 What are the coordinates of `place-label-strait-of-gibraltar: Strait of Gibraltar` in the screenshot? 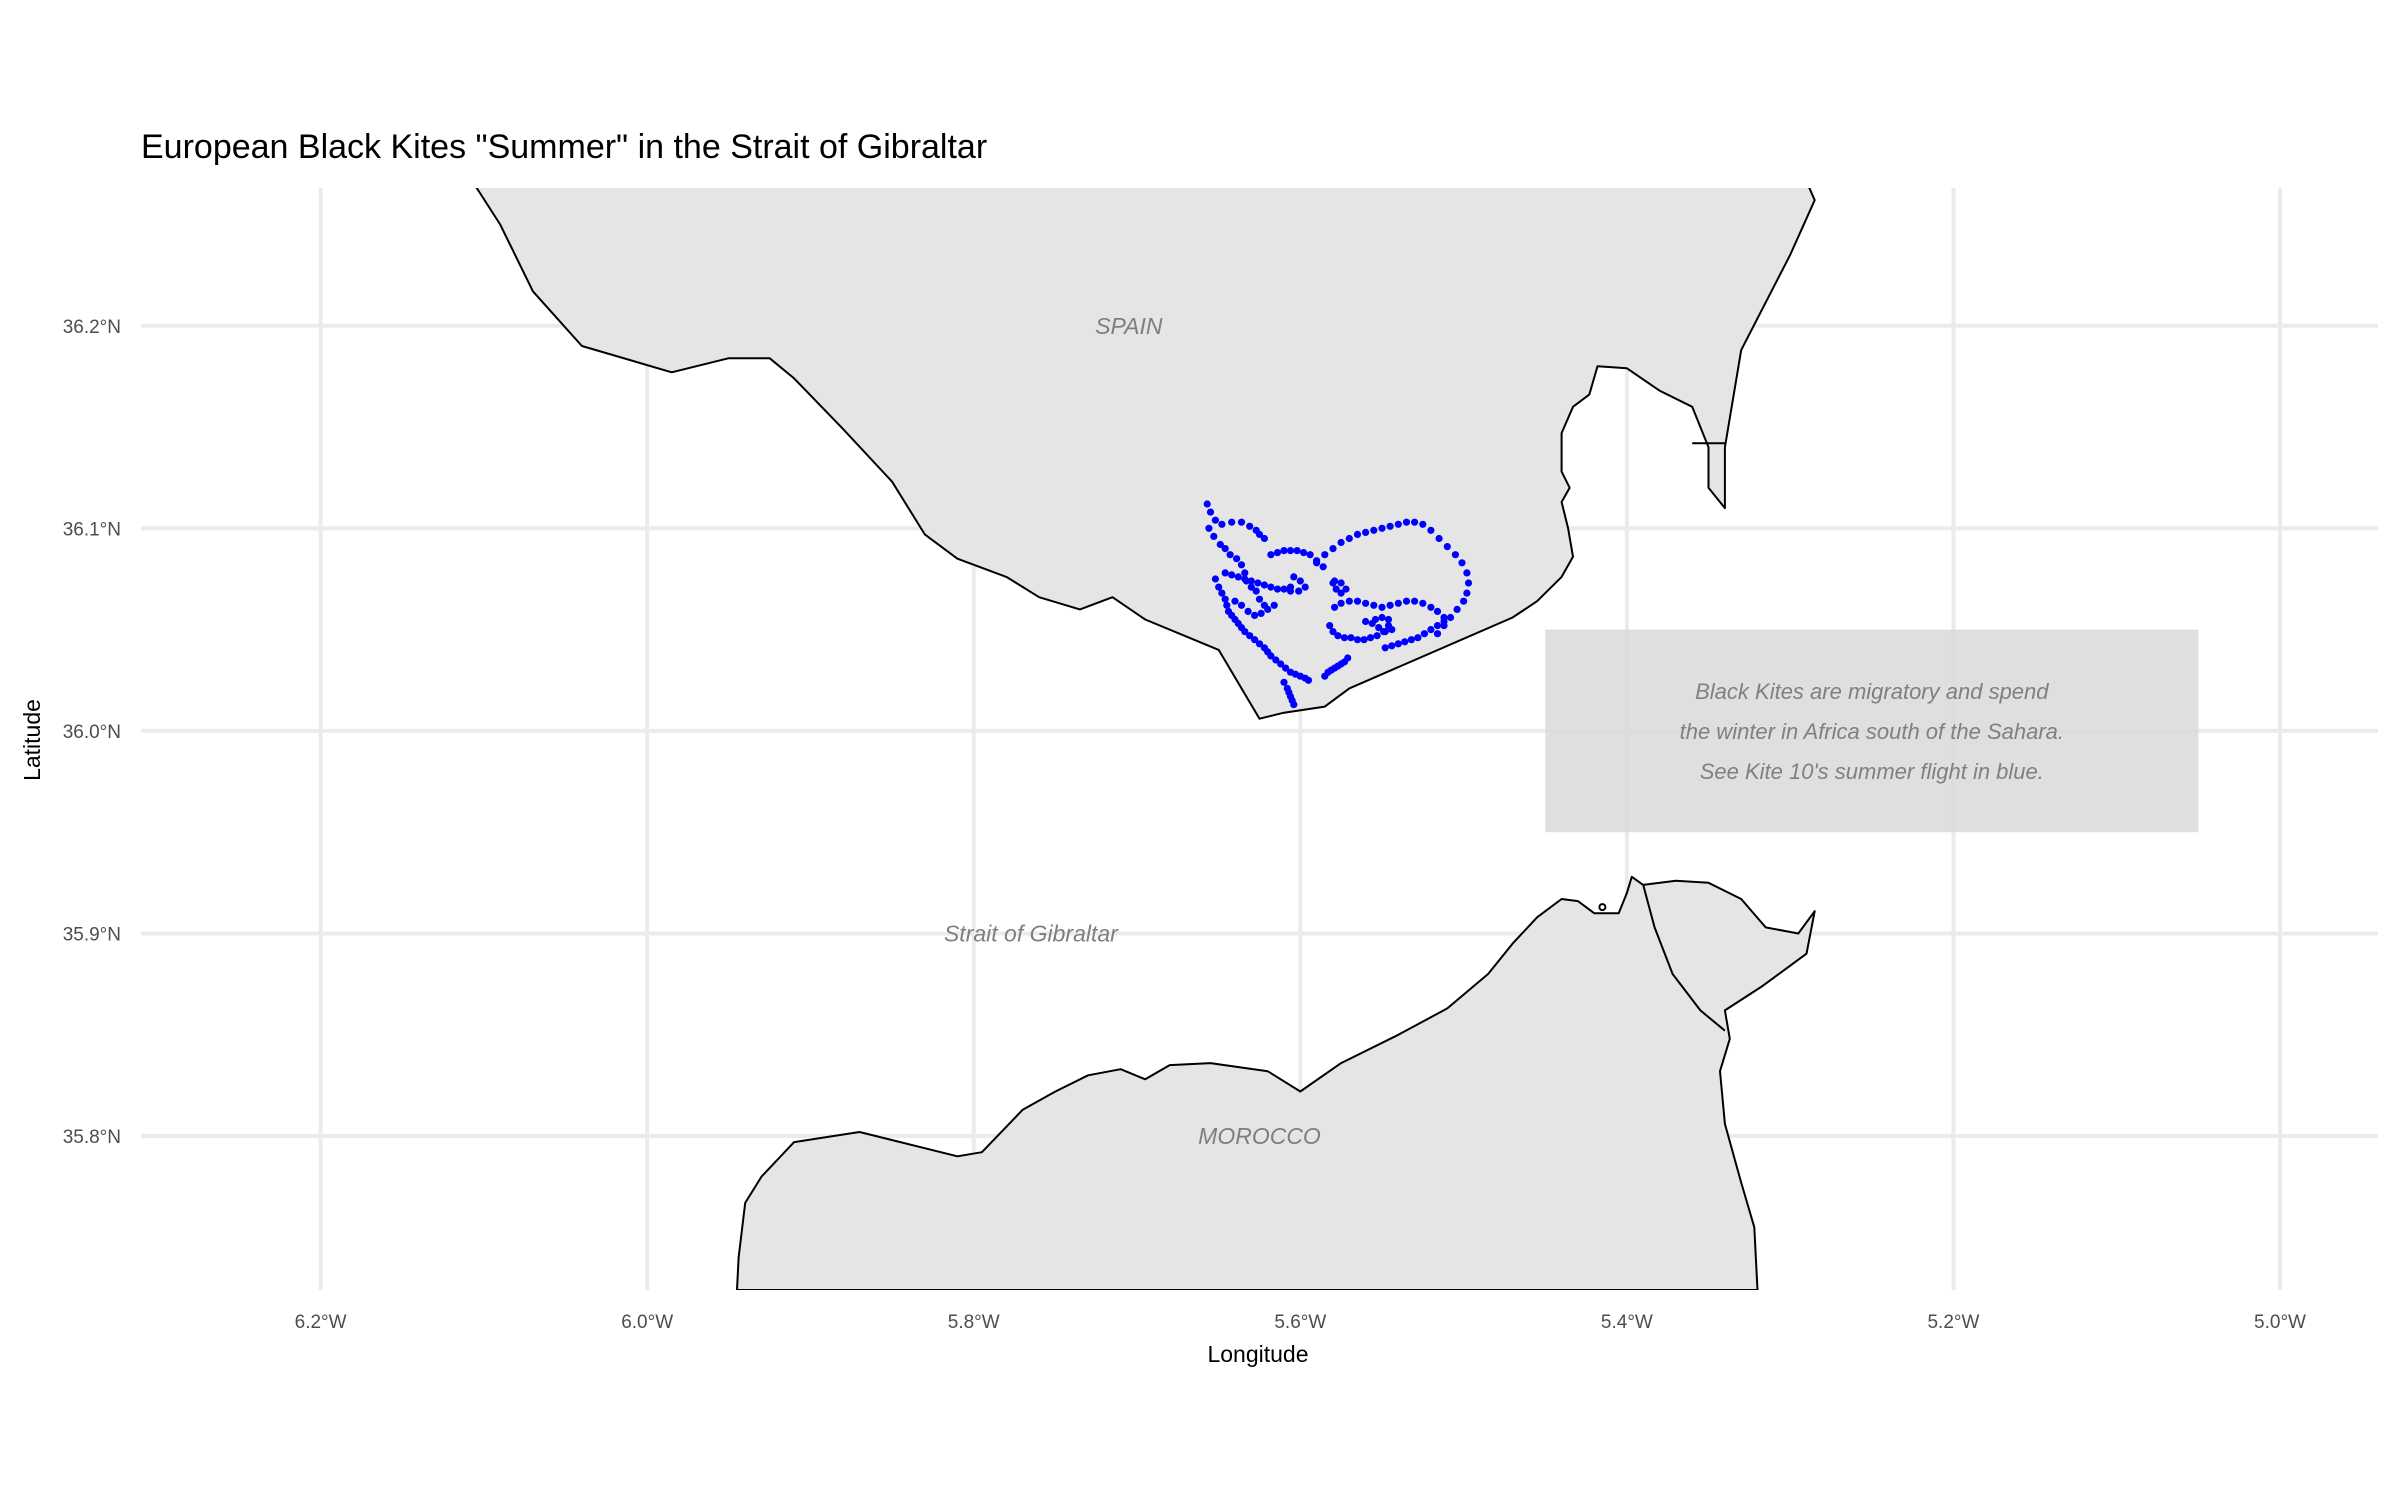 It's located at (1031, 933).